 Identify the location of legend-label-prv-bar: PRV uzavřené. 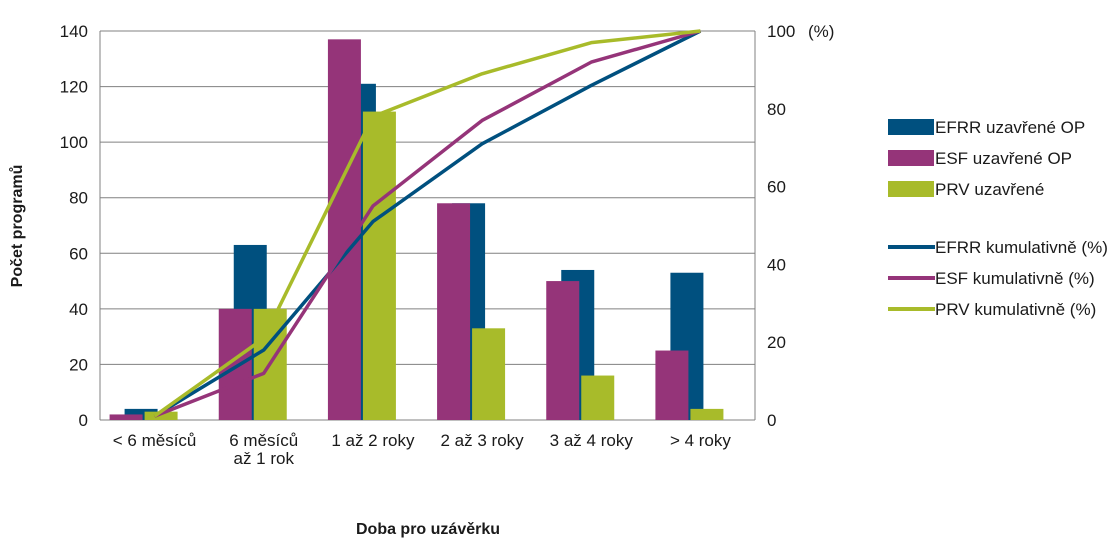
(989, 189).